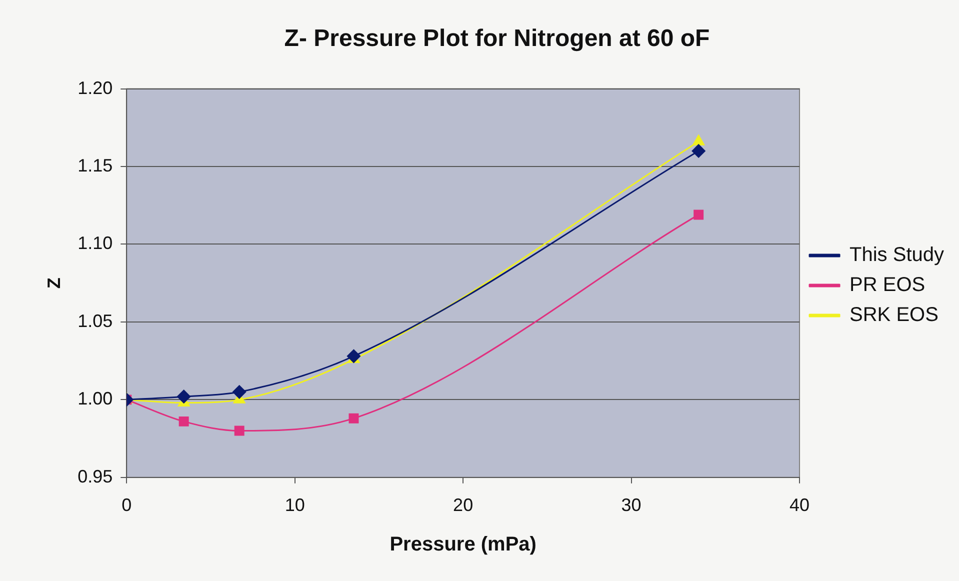  Describe the element at coordinates (497, 38) in the screenshot. I see `chart-title: Z- Pressure Plot for Nitrogen at 60 oF` at that location.